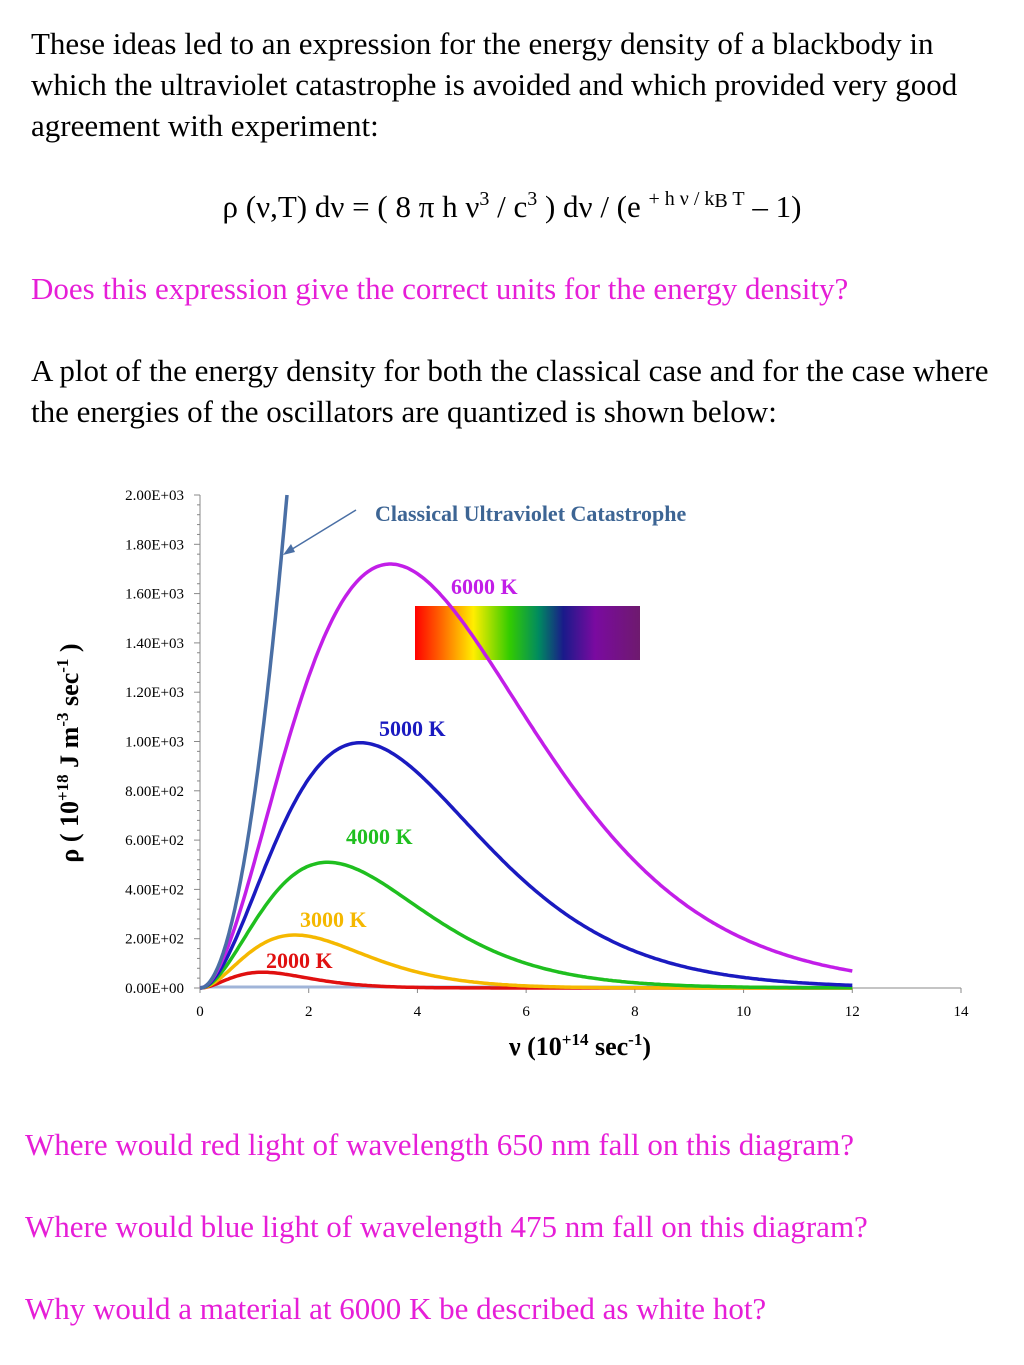 The image size is (1024, 1365). What do you see at coordinates (244, 742) in the screenshot?
I see `series-line-classical` at bounding box center [244, 742].